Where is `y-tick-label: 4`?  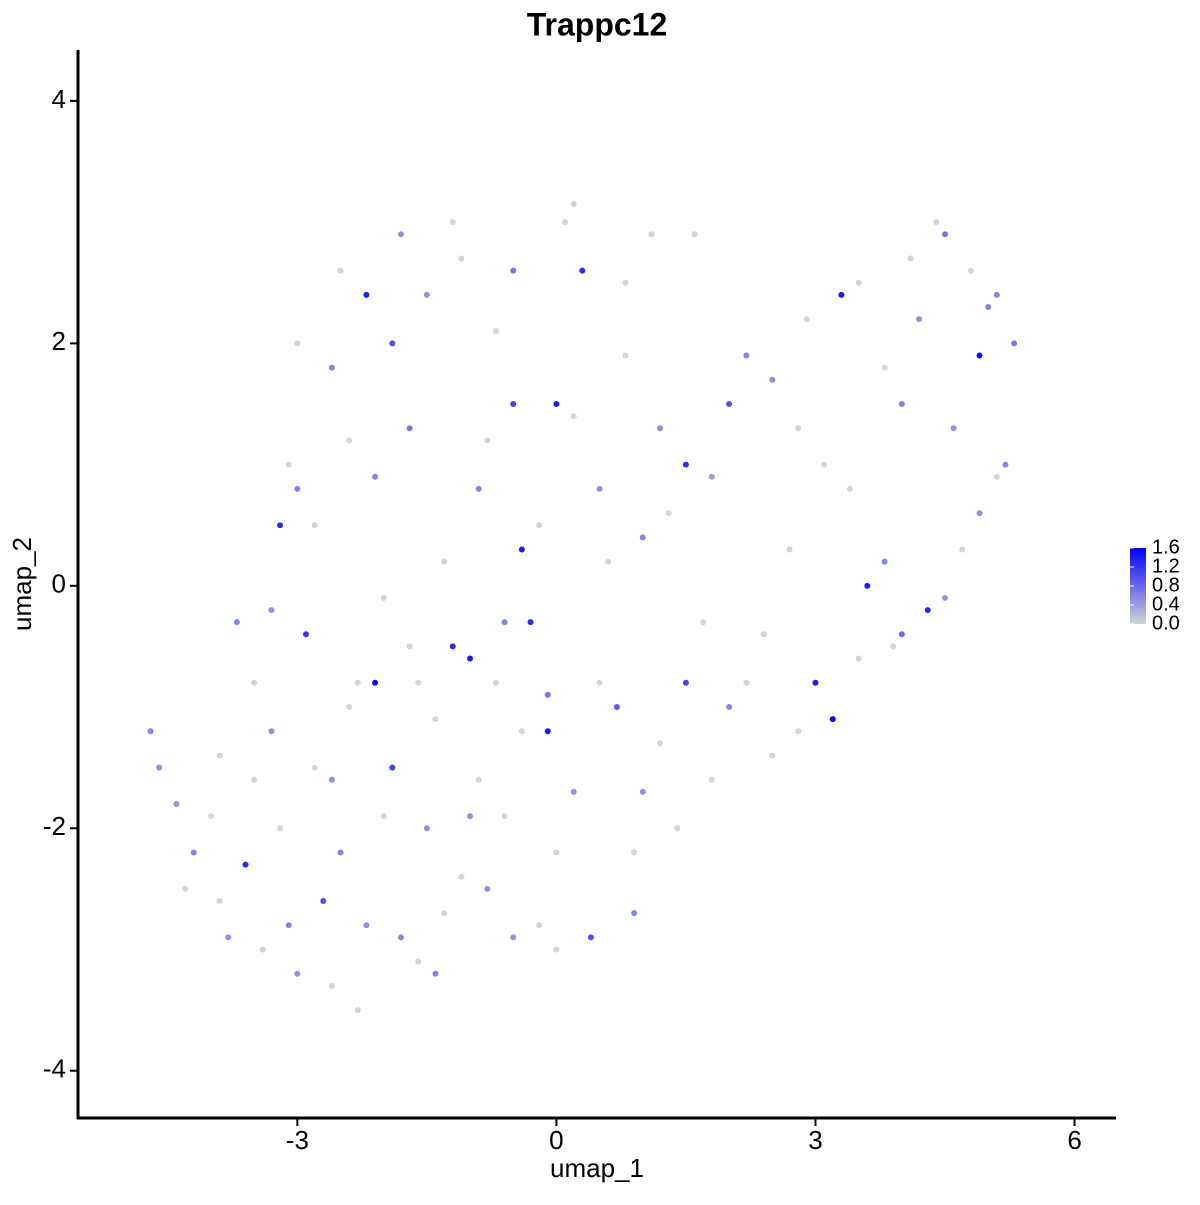
y-tick-label: 4 is located at coordinates (59, 99).